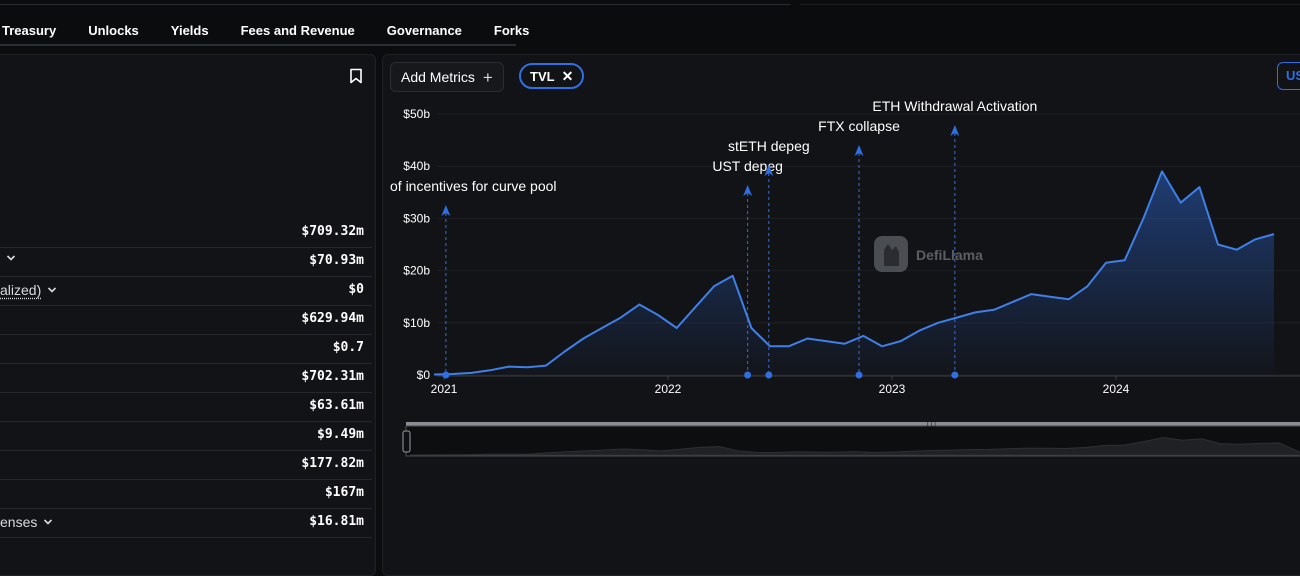  What do you see at coordinates (424, 375) in the screenshot?
I see `y-tick-label: $0` at bounding box center [424, 375].